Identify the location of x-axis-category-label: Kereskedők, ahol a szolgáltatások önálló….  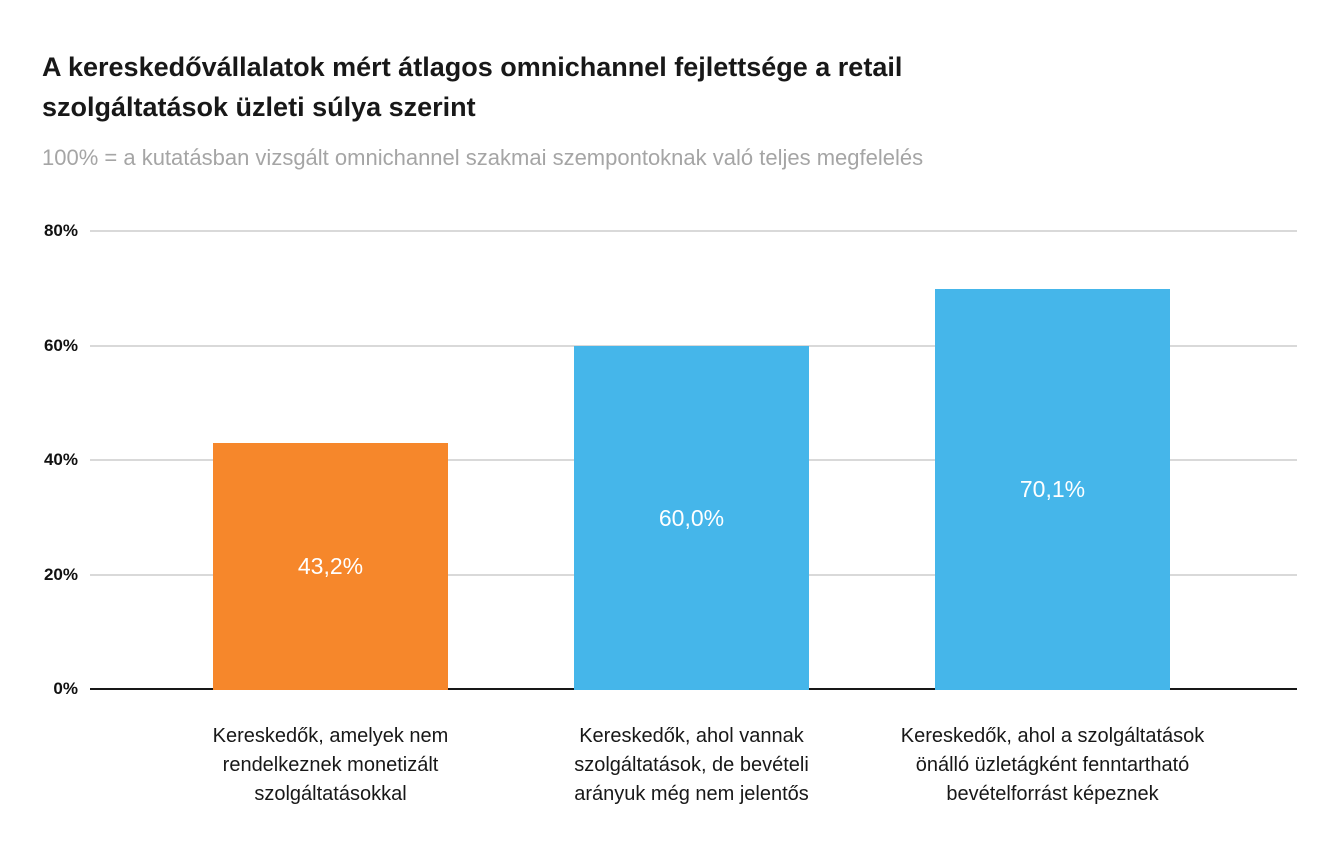
(1052, 765).